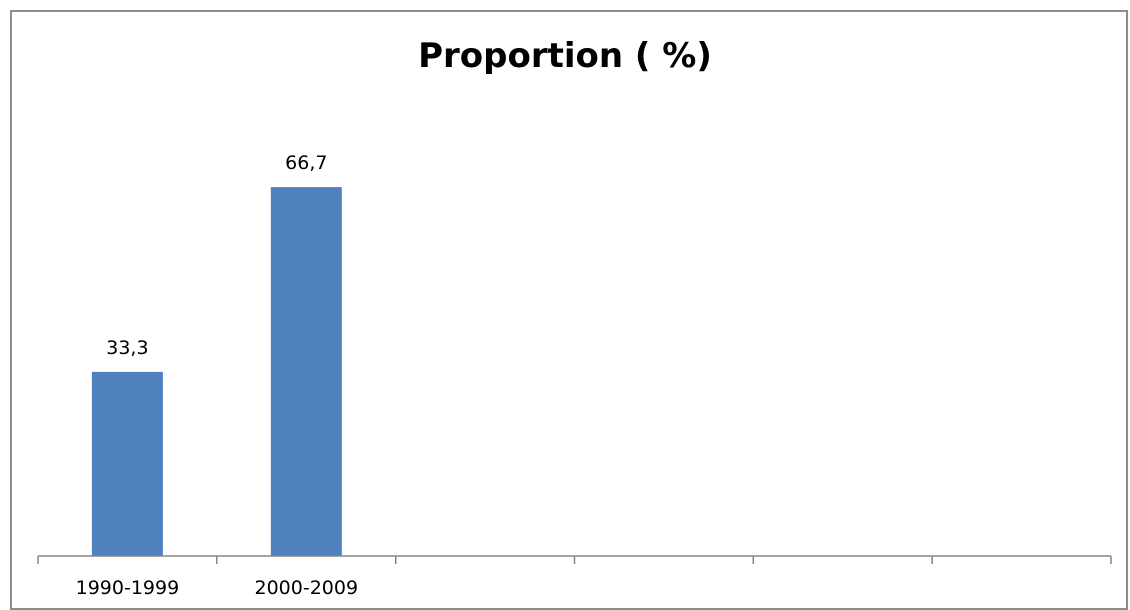 The width and height of the screenshot is (1130, 610). I want to click on data-label-2: 66,7, so click(306, 163).